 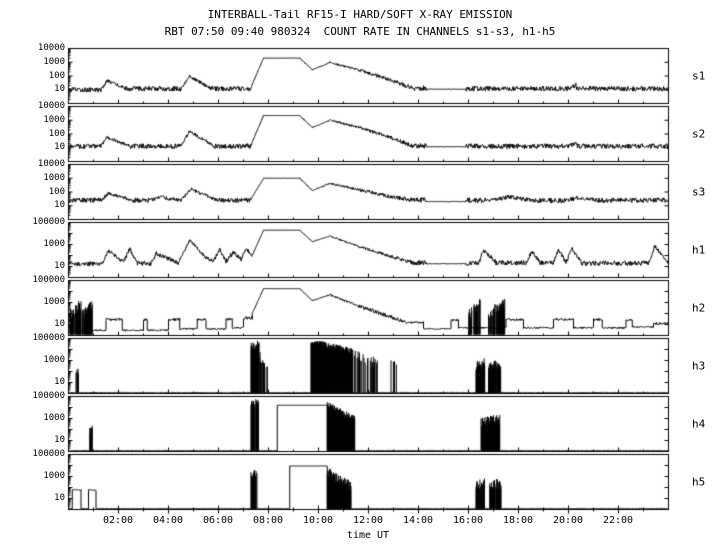 I want to click on panel-label-h3: h3, so click(x=699, y=365).